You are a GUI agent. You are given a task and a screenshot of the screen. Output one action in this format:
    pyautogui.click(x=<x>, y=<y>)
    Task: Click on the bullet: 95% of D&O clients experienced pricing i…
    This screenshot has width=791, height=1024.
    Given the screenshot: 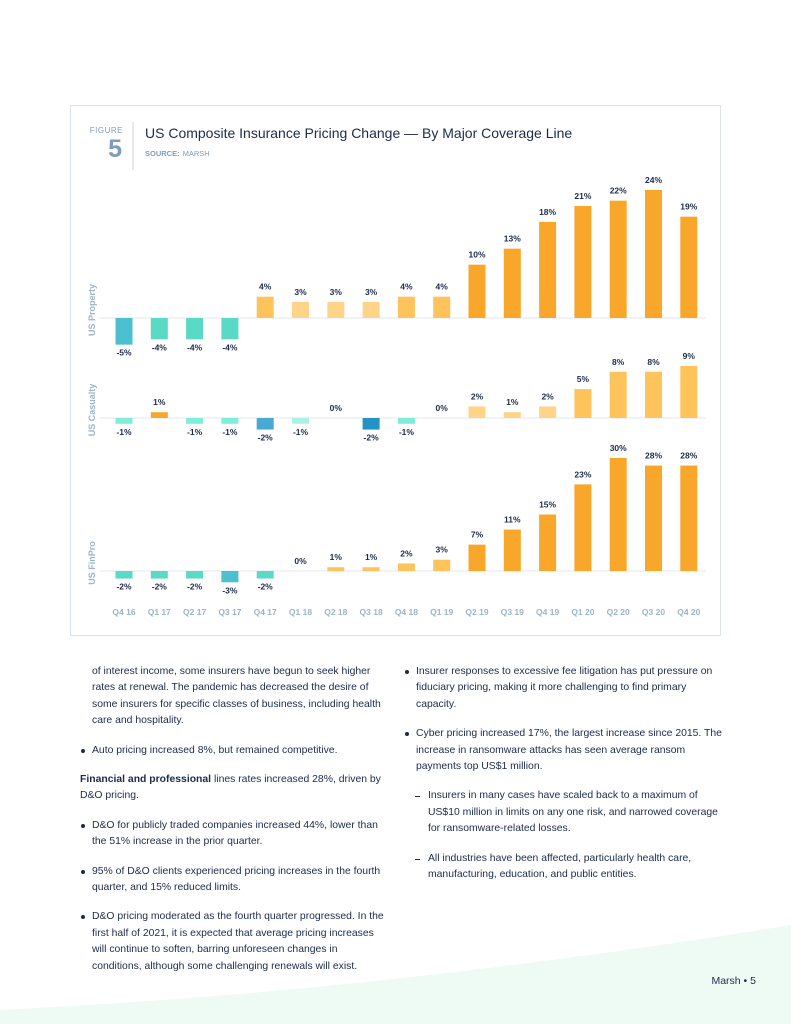 What is the action you would take?
    pyautogui.click(x=232, y=880)
    